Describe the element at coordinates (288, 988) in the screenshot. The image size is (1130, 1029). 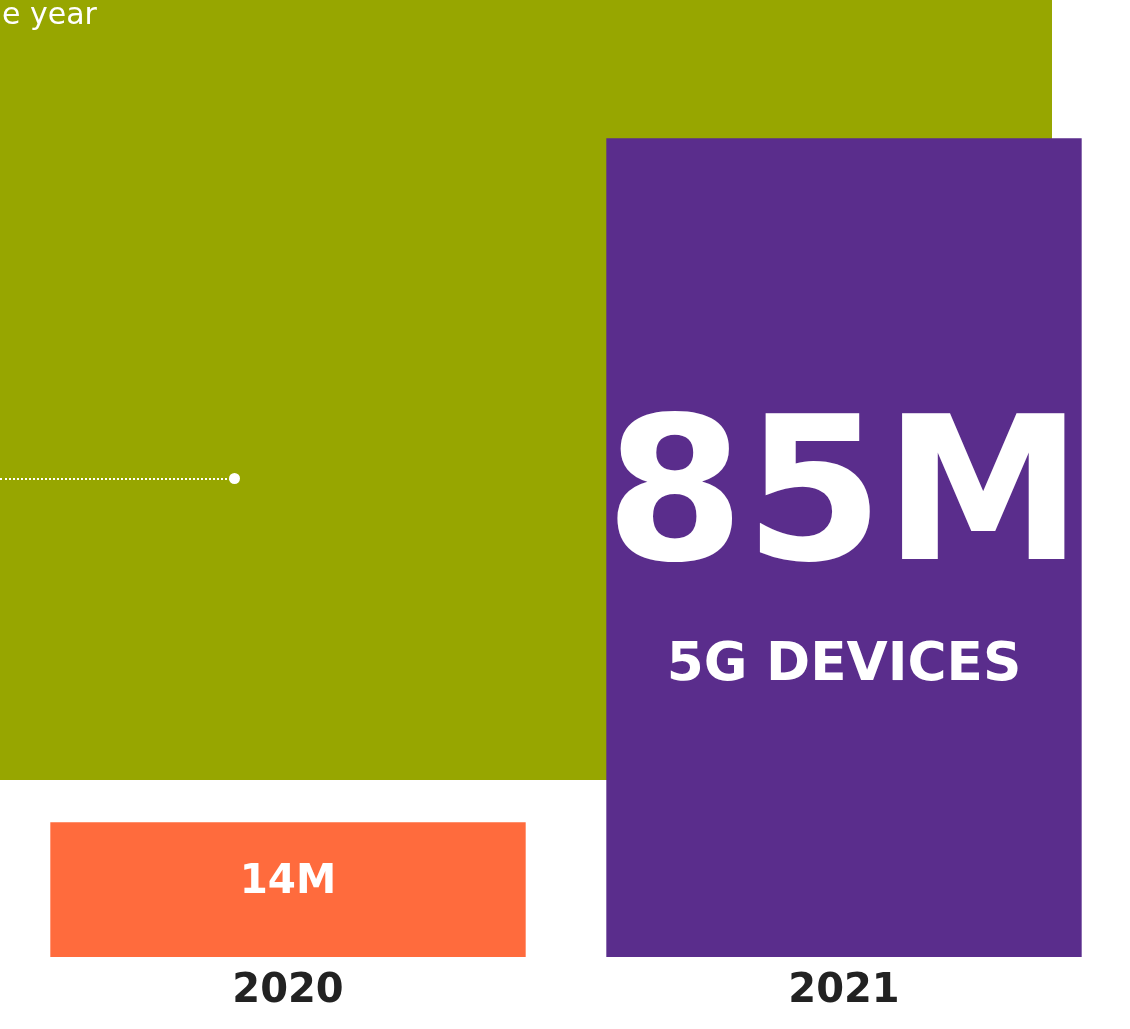
I see `x-tick-label: 2020` at that location.